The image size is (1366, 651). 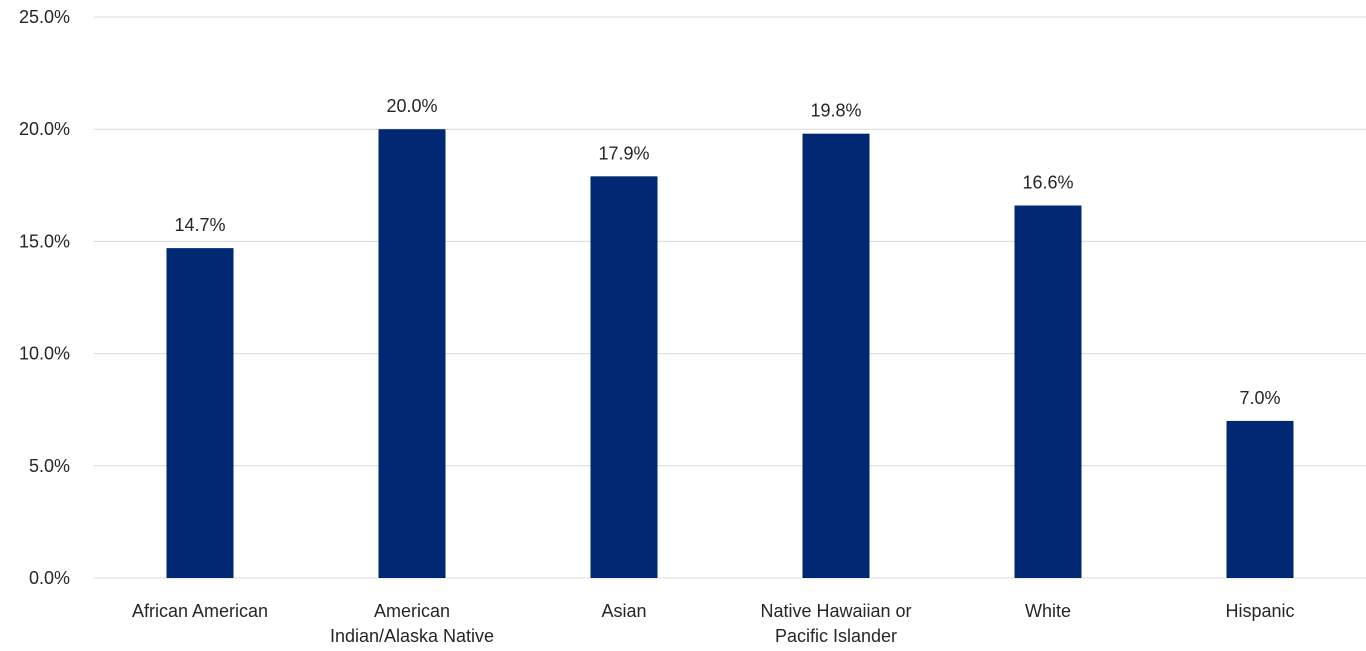 I want to click on y-axis-tick-labels: 0.0% 5.0% 10.0% 15.0% 20.0% 25.0%, so click(x=44, y=297).